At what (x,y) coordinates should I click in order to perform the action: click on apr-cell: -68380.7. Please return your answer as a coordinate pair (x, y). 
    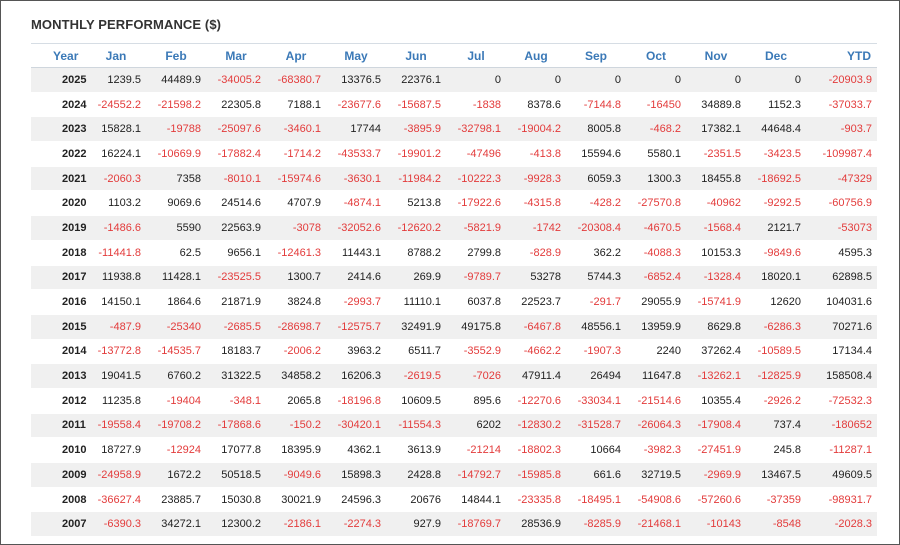
    Looking at the image, I should click on (296, 80).